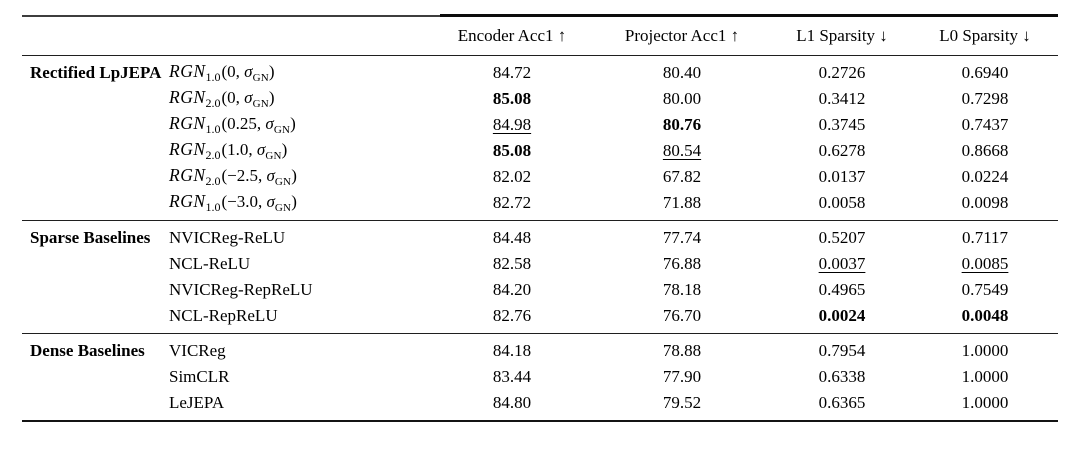  What do you see at coordinates (682, 72) in the screenshot?
I see `cell-value: 80.40` at bounding box center [682, 72].